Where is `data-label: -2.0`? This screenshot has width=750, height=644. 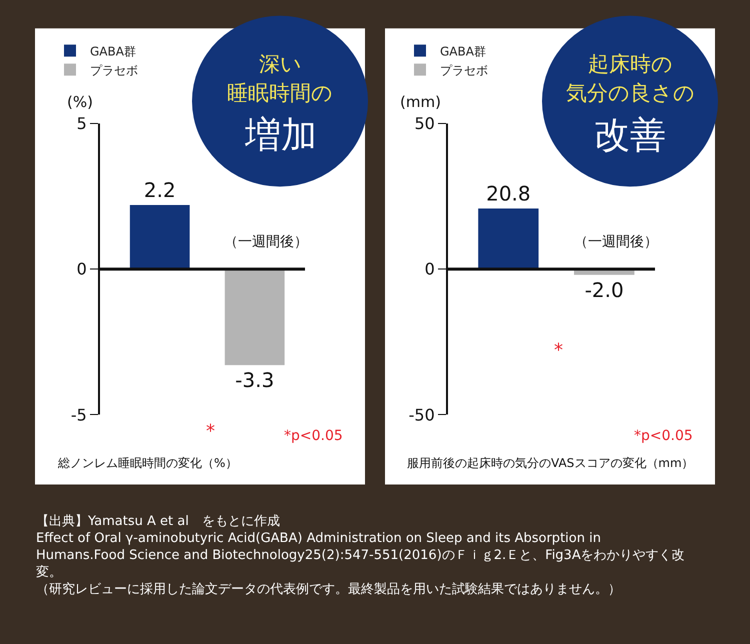 data-label: -2.0 is located at coordinates (604, 290).